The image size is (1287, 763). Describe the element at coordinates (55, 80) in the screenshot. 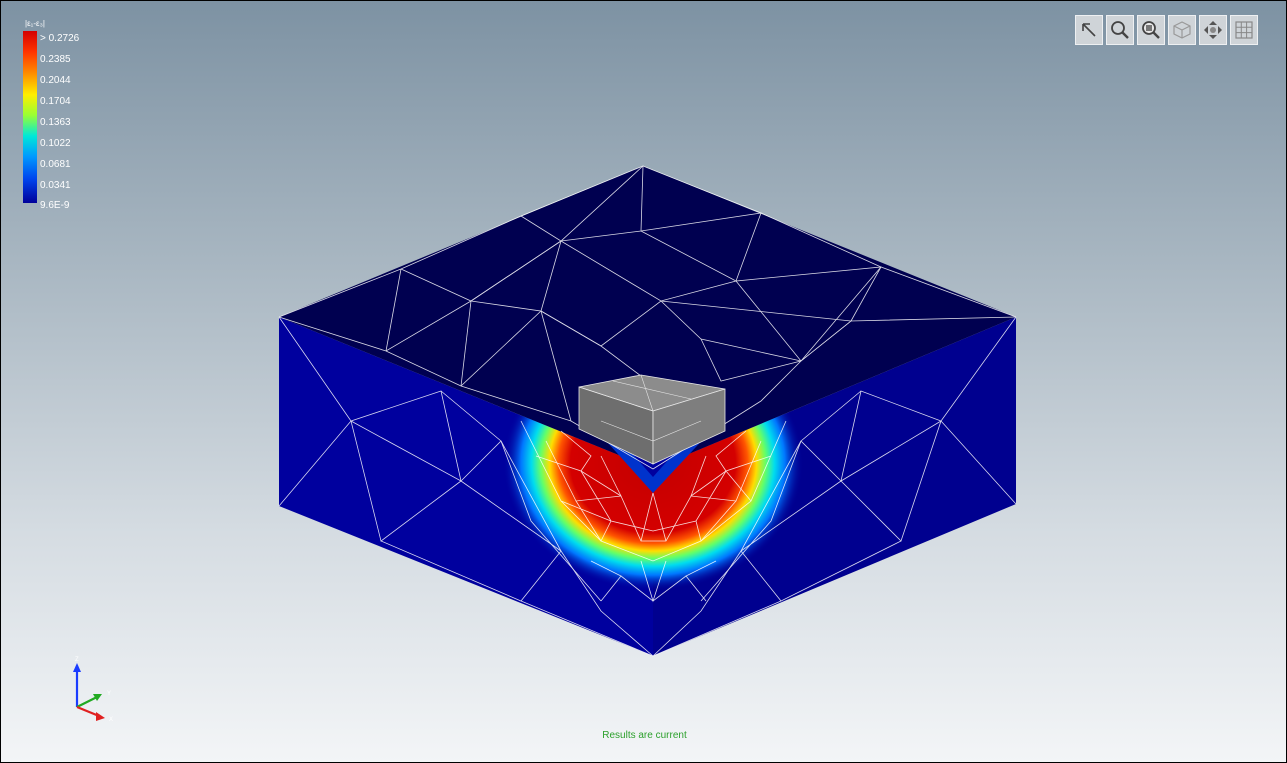

I see `legend-label: 0.2044` at that location.